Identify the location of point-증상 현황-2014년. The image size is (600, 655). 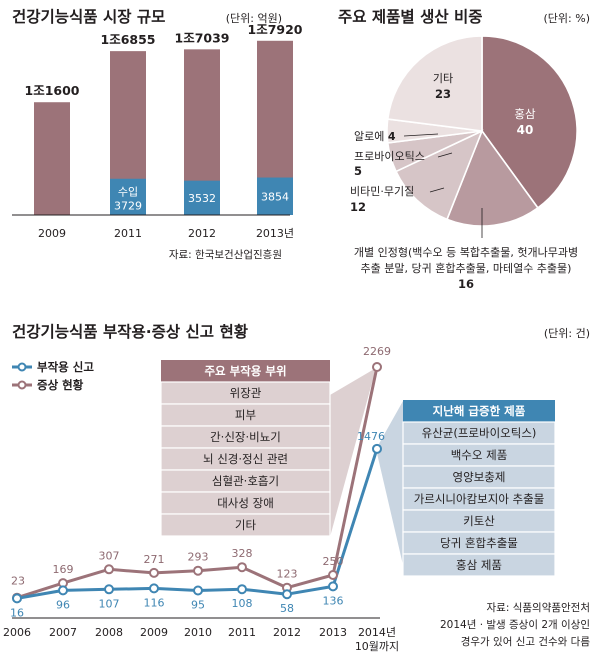
(377, 367).